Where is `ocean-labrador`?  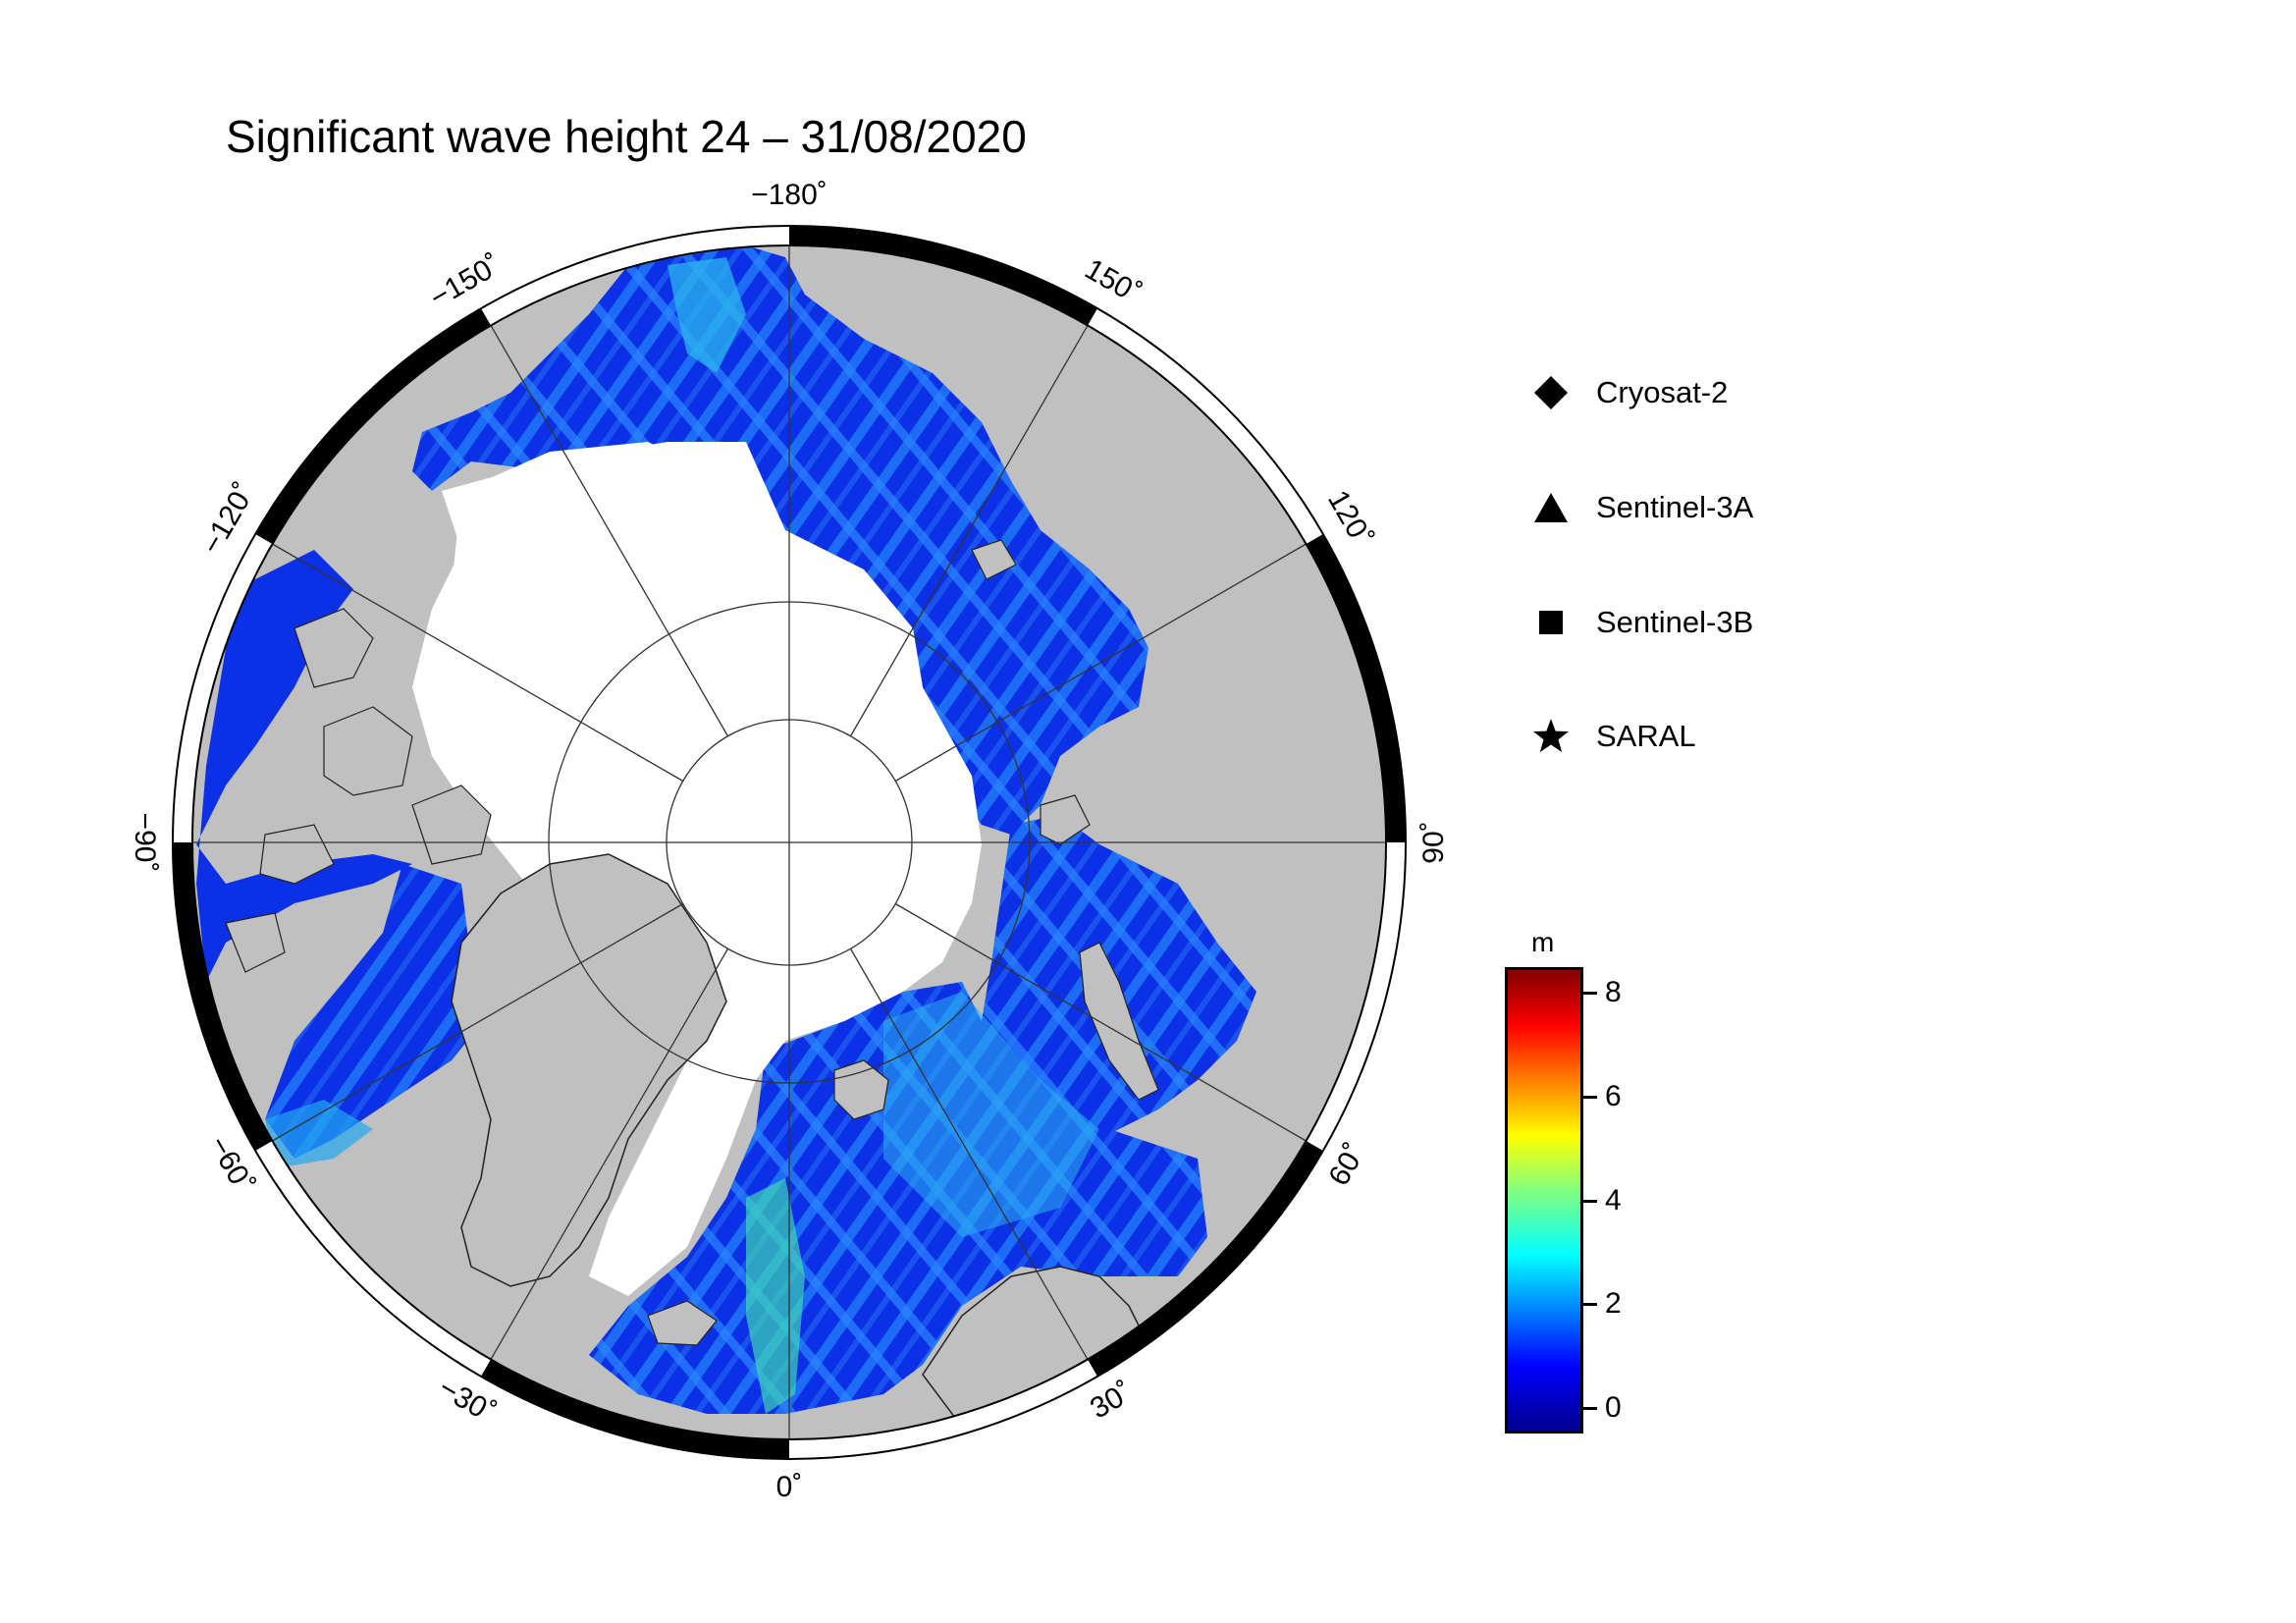 ocean-labrador is located at coordinates (319, 1134).